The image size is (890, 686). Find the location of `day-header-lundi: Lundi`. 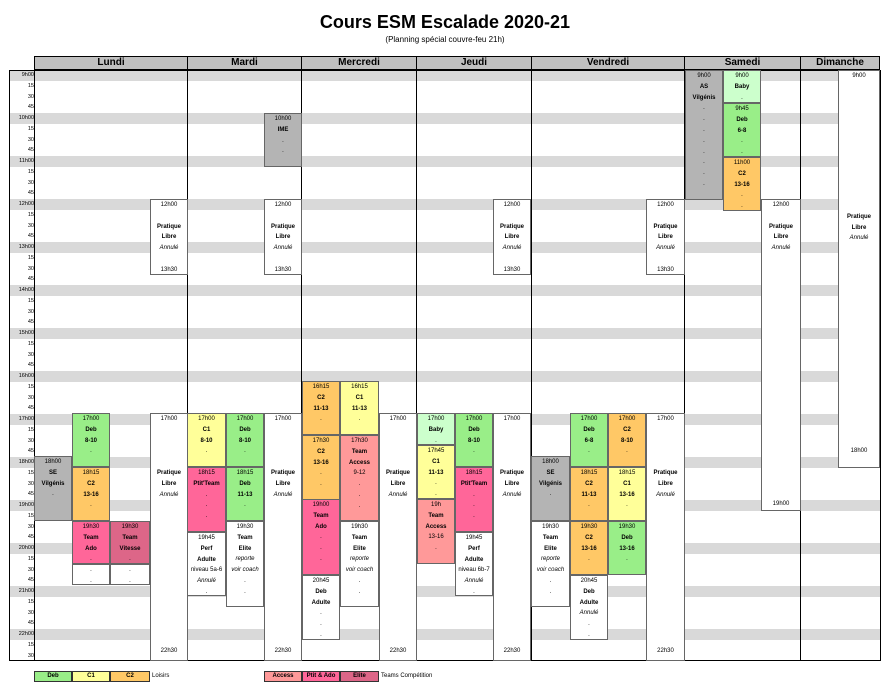

day-header-lundi: Lundi is located at coordinates (111, 63).